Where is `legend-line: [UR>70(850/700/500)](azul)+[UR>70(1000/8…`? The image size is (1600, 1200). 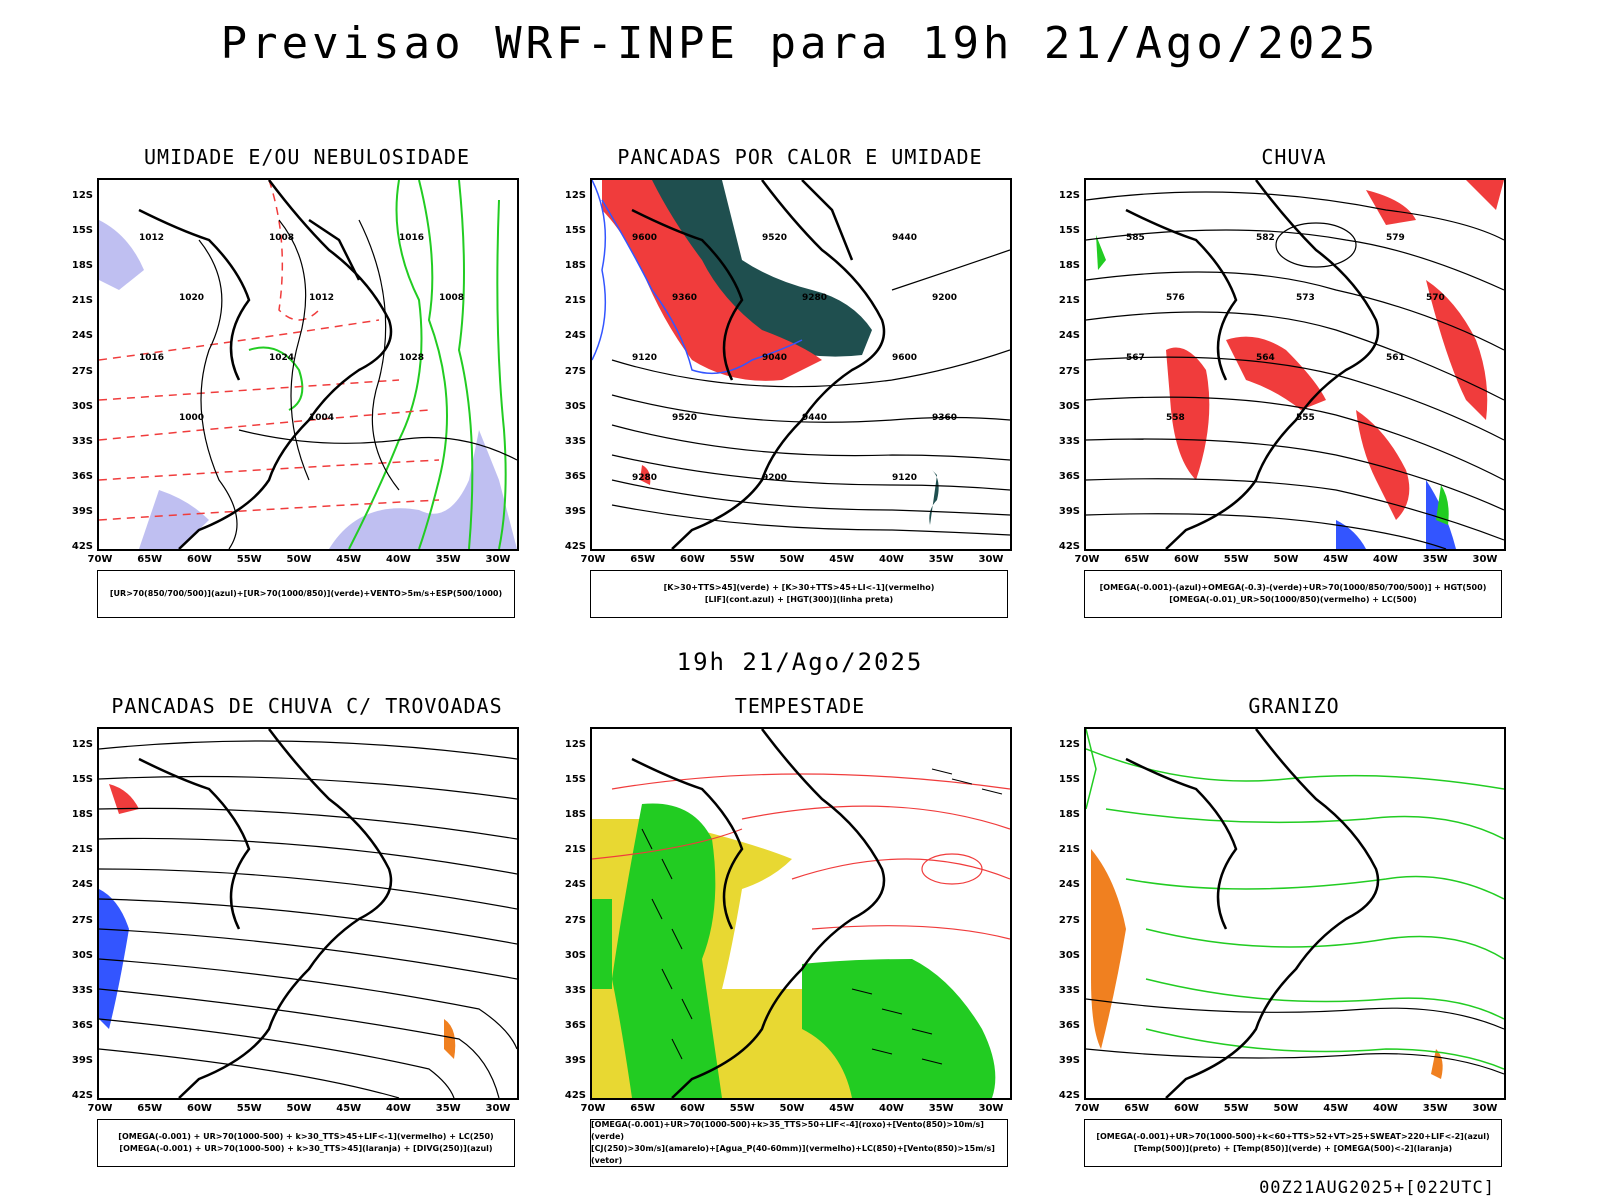 legend-line: [UR>70(850/700/500)](azul)+[UR>70(1000/8… is located at coordinates (306, 593).